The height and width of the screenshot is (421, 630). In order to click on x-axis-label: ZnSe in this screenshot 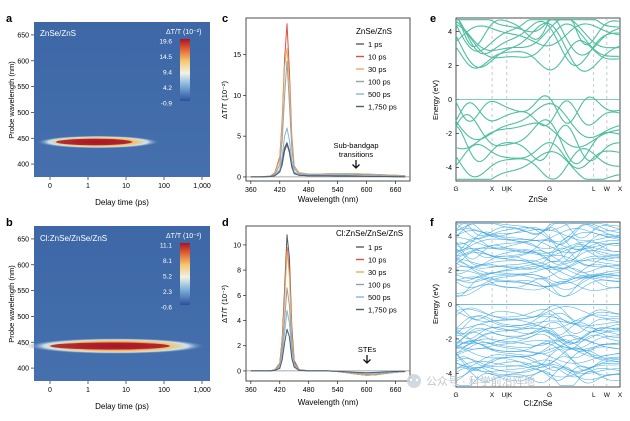, I will do `click(538, 199)`.